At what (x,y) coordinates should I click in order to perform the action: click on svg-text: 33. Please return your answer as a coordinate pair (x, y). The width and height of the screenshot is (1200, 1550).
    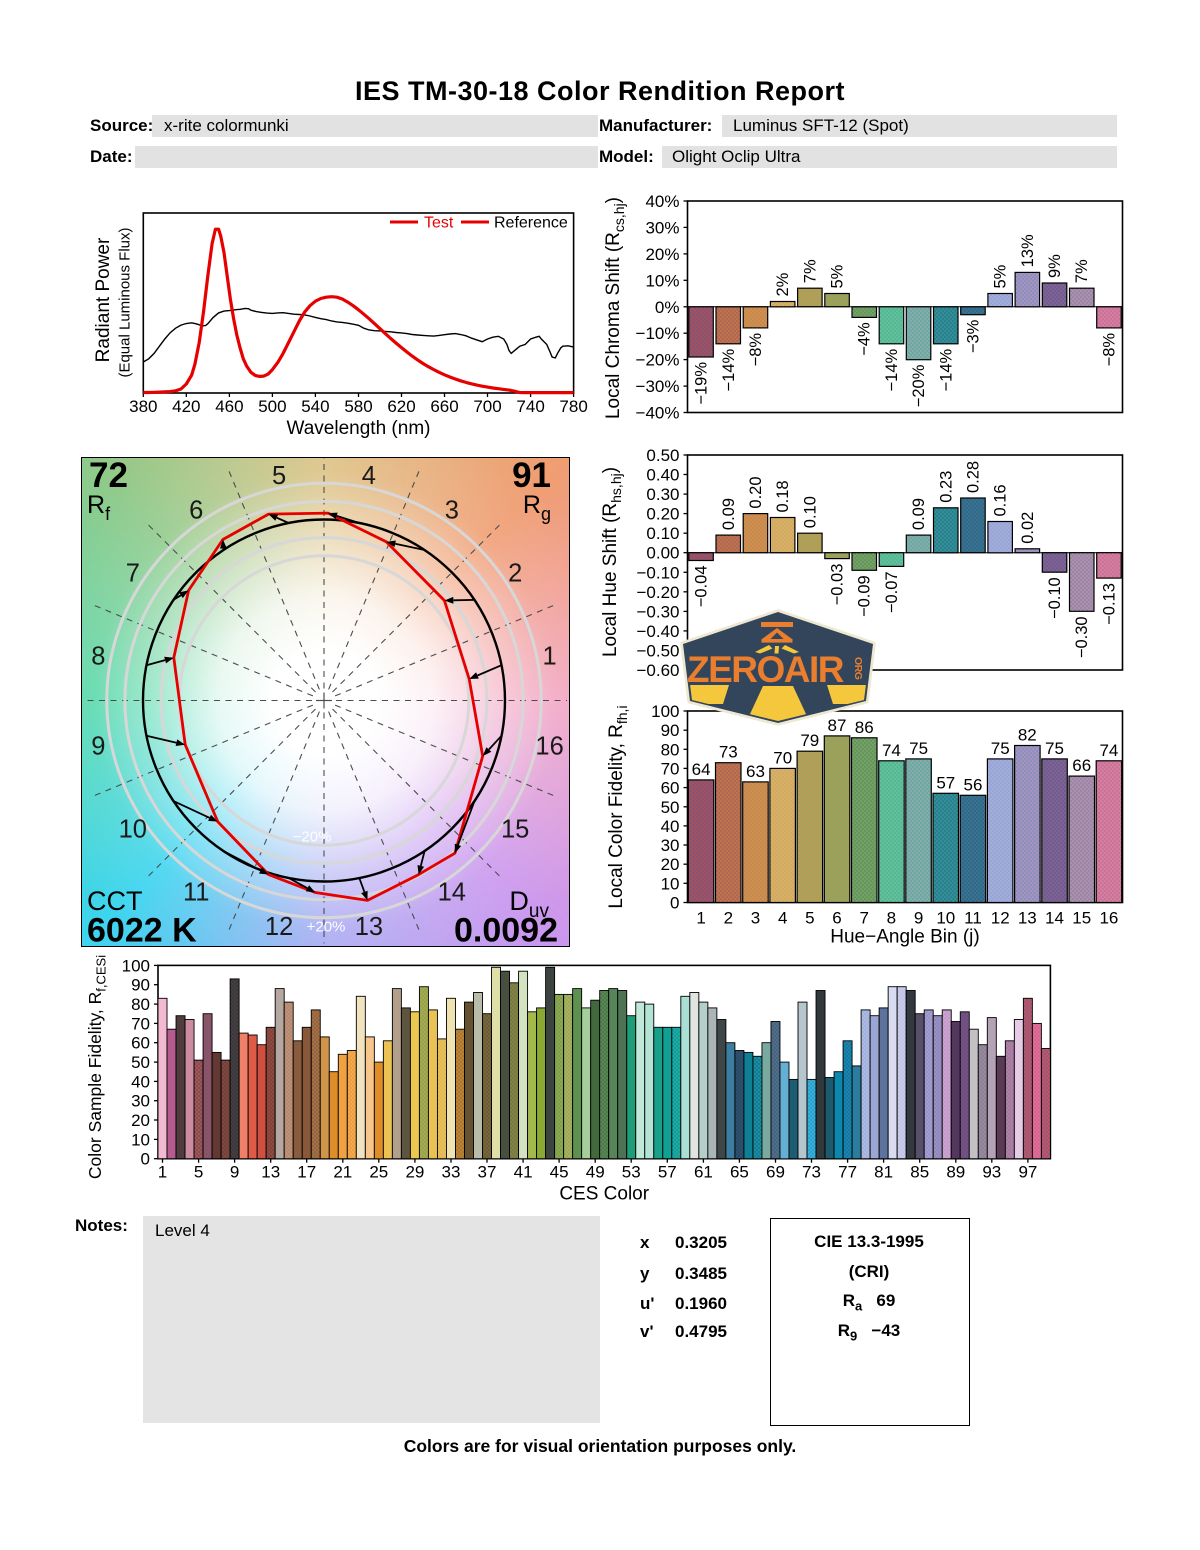
    Looking at the image, I should click on (451, 1172).